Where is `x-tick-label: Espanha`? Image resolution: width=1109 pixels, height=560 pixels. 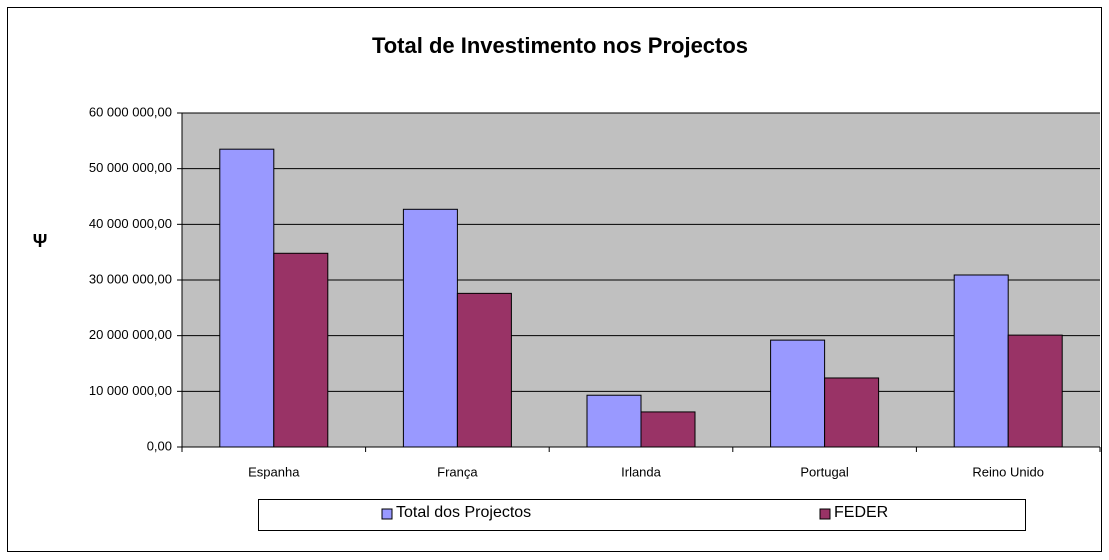 x-tick-label: Espanha is located at coordinates (274, 471).